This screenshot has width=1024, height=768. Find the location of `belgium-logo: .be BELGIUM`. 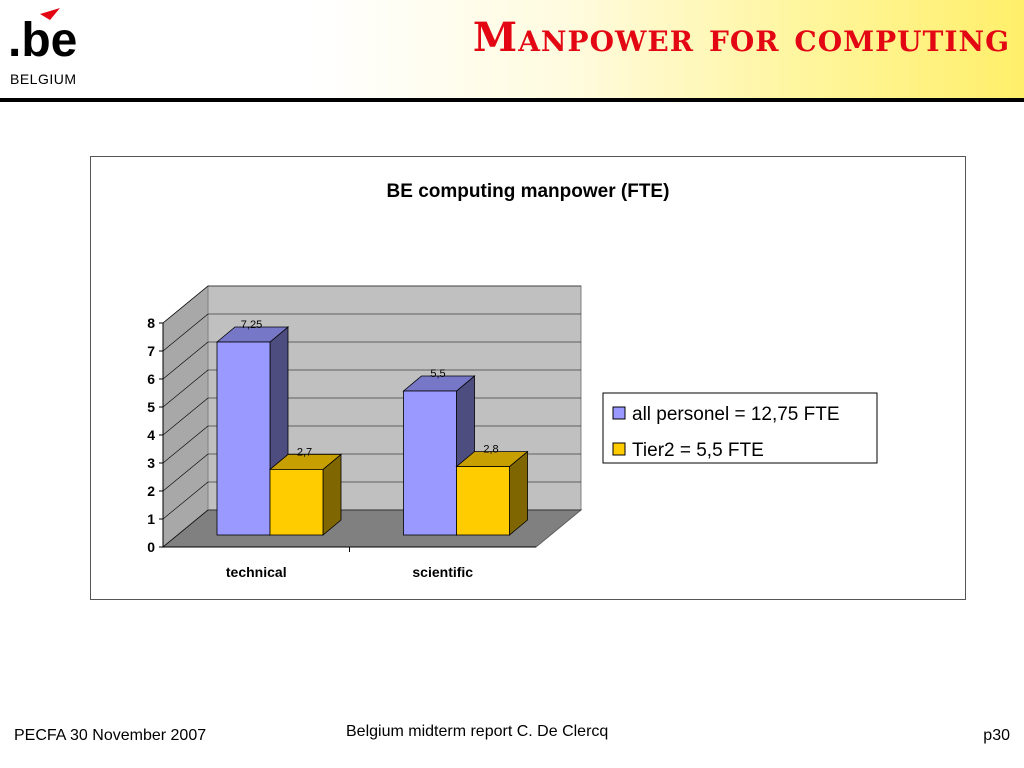

belgium-logo: .be BELGIUM is located at coordinates (42, 47).